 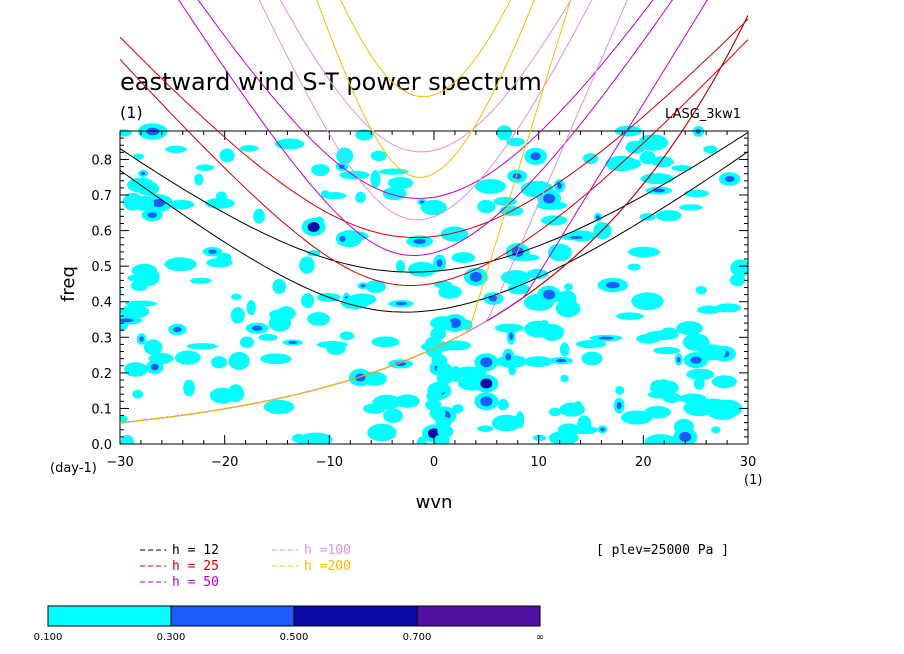 What do you see at coordinates (327, 550) in the screenshot?
I see `legend-label-h100: h =100` at bounding box center [327, 550].